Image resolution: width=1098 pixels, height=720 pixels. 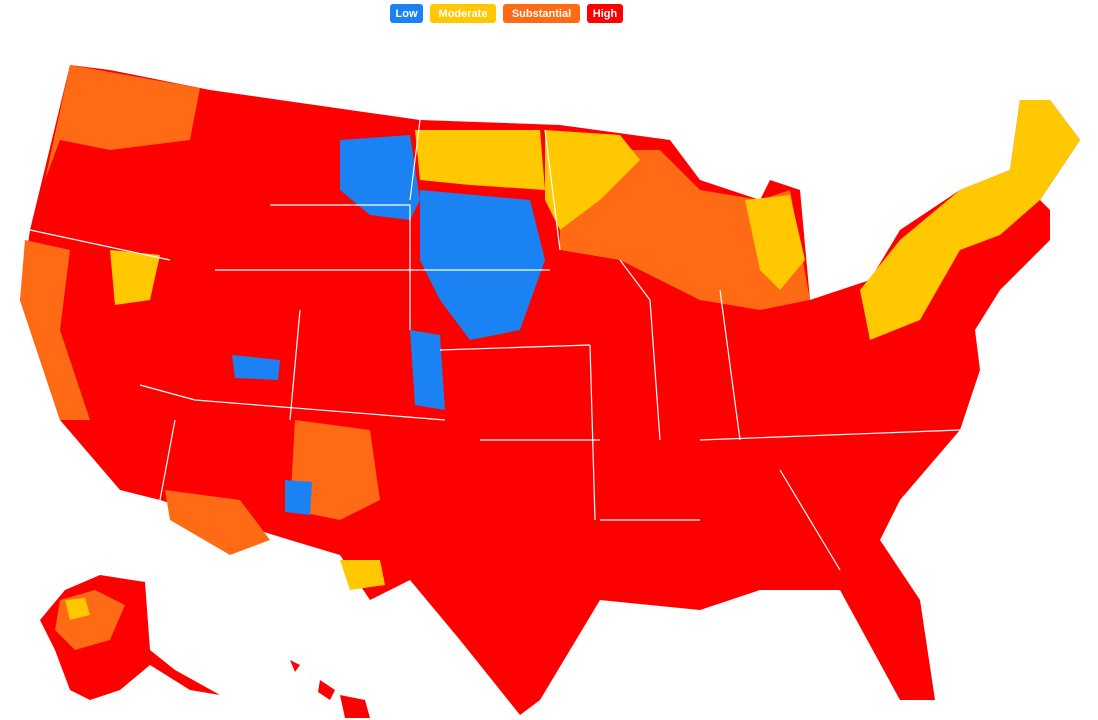 I want to click on legend-label: High, so click(x=605, y=14).